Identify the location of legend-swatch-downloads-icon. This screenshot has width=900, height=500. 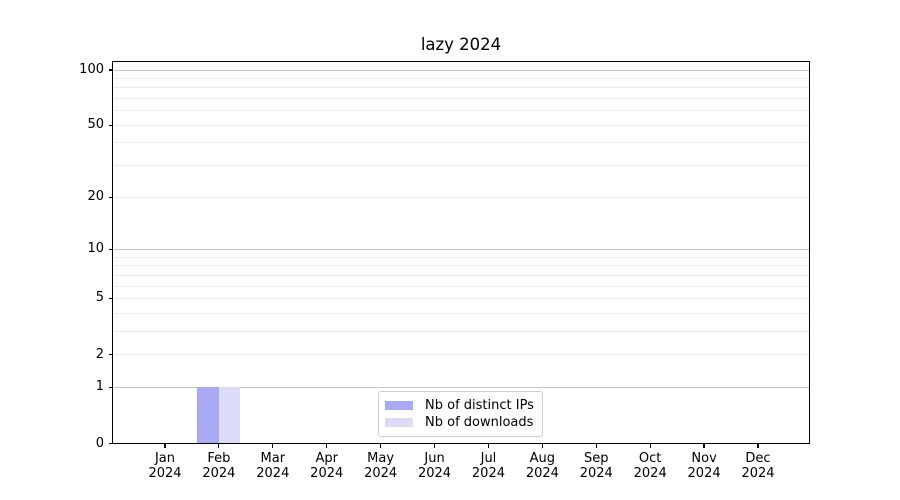
(399, 422).